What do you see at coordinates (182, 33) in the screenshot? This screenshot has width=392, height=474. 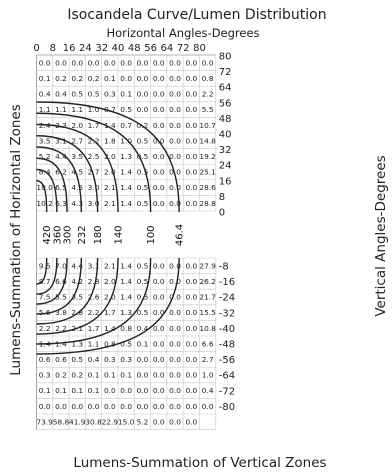 I see `x-axis-title: Horizontal Angles-Degrees` at bounding box center [182, 33].